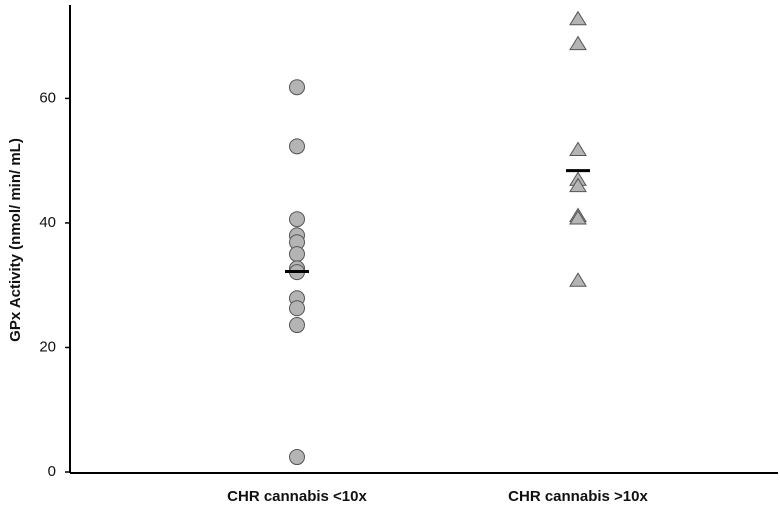 This screenshot has height=511, width=780. I want to click on y-tick-label: 40, so click(47, 222).